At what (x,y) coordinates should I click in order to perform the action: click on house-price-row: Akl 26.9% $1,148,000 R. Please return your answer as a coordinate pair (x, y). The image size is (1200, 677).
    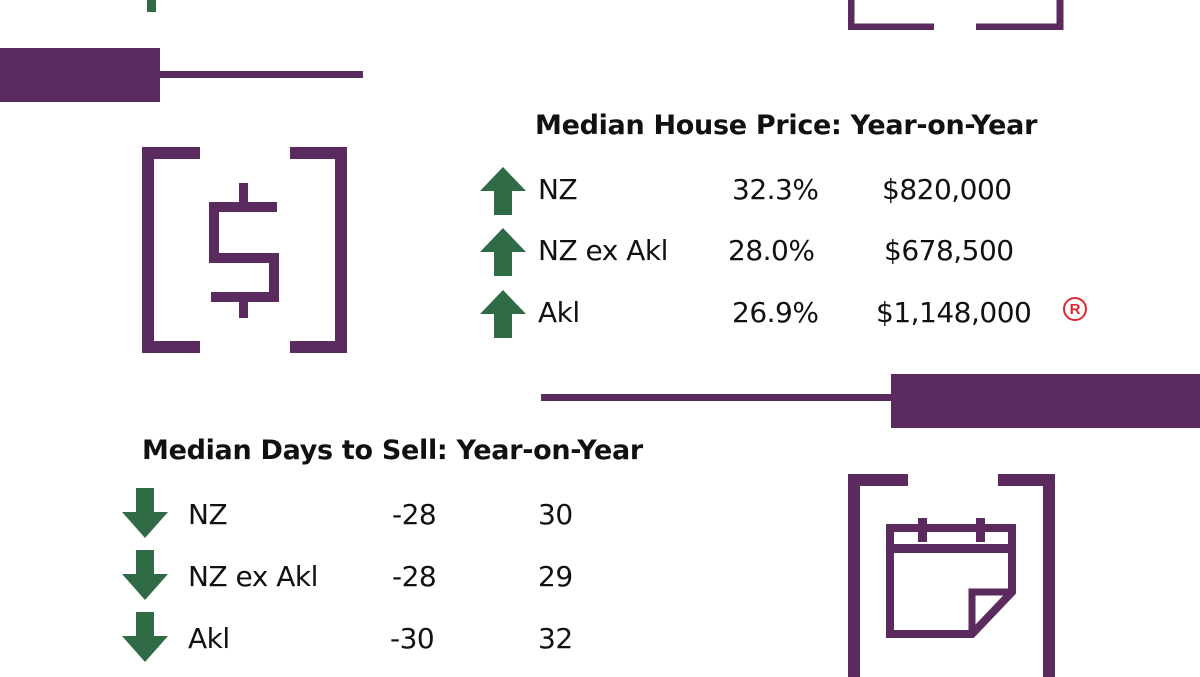
    Looking at the image, I should click on (788, 315).